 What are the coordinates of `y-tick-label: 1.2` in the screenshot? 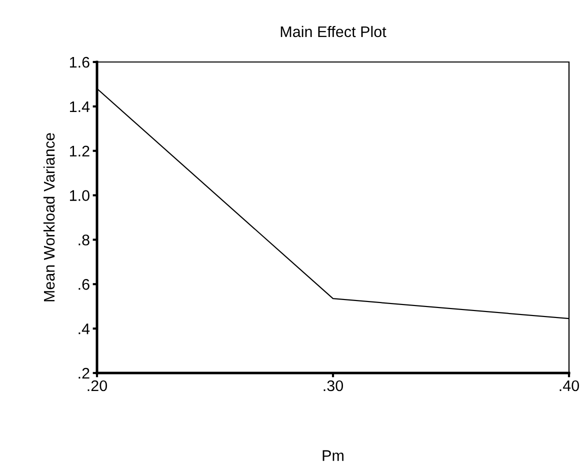 It's located at (80, 151).